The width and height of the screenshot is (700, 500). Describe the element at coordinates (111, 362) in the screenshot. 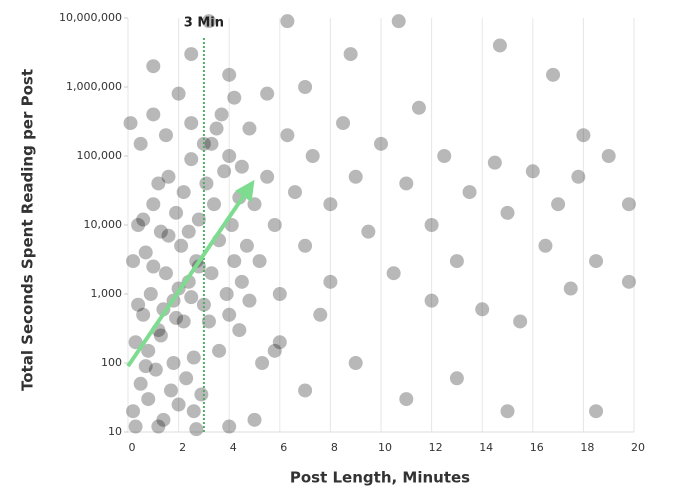

I see `y-tick-label: 100` at that location.